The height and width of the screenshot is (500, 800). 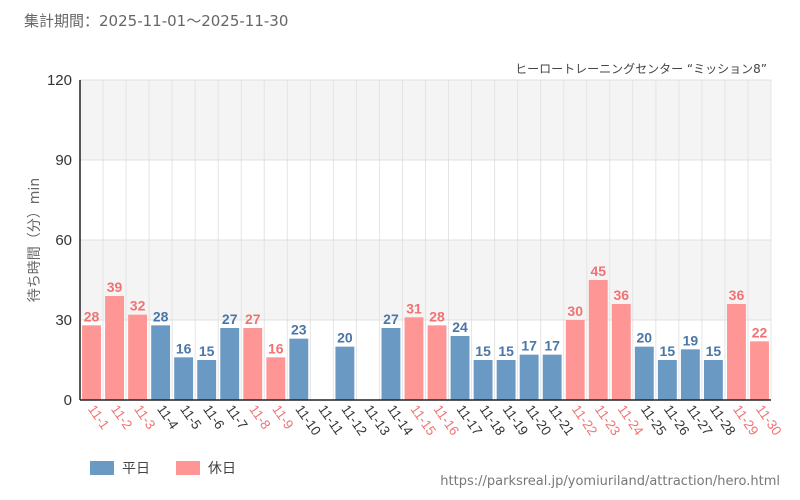 I want to click on x-tick-label: 11-6, so click(x=213, y=417).